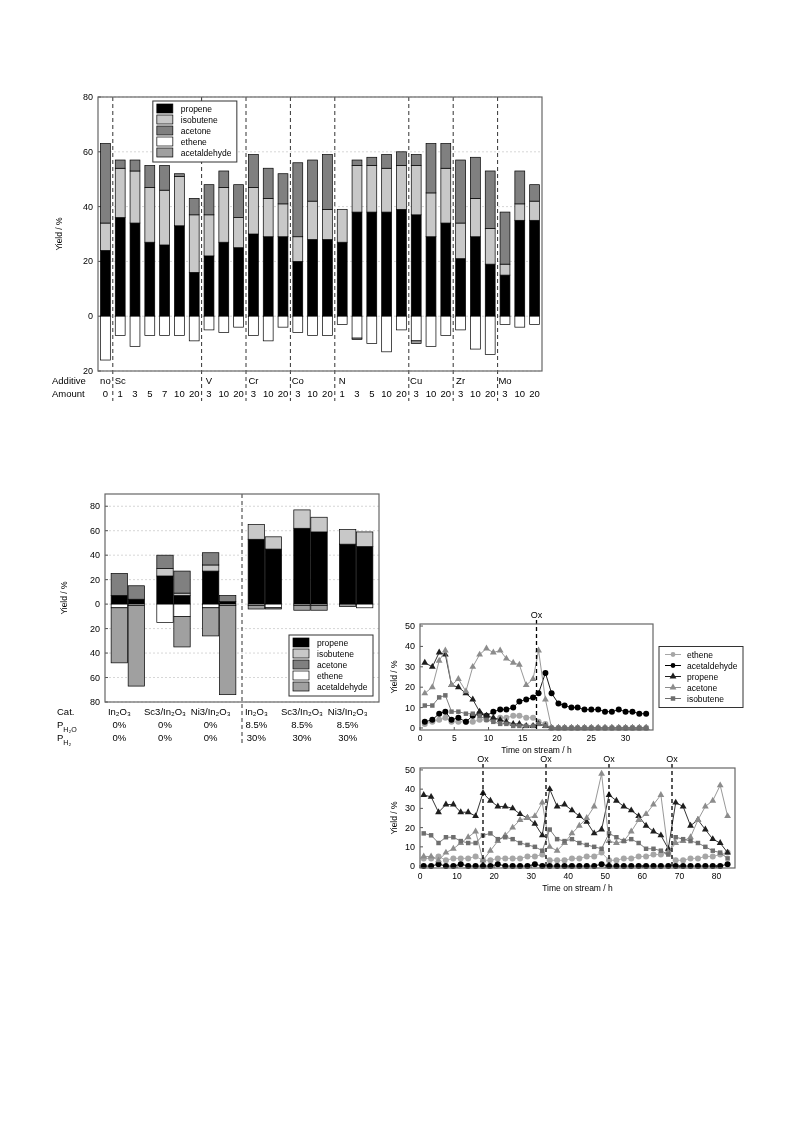 This screenshot has height=1121, width=793. I want to click on x-tick-label: Cr 3, so click(253, 387).